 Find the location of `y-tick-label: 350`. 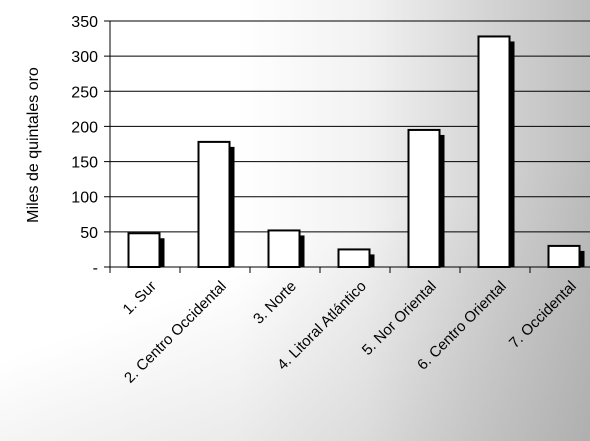

y-tick-label: 350 is located at coordinates (84, 22).